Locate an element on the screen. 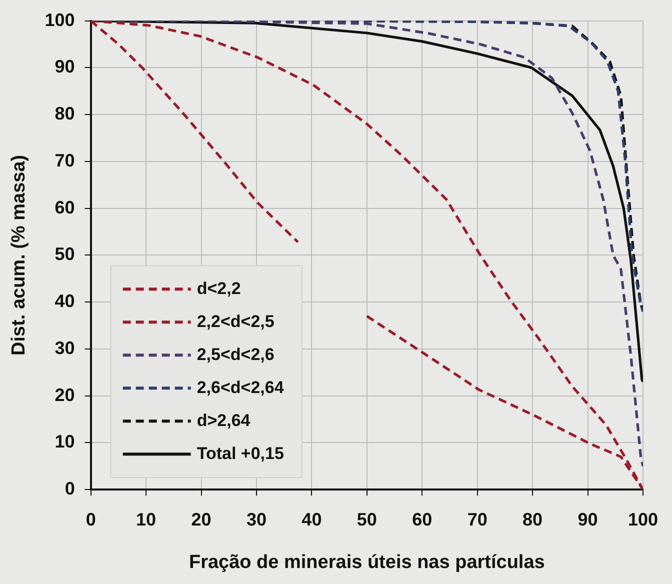  legend-label: 2,6<d<2,64 is located at coordinates (240, 387).